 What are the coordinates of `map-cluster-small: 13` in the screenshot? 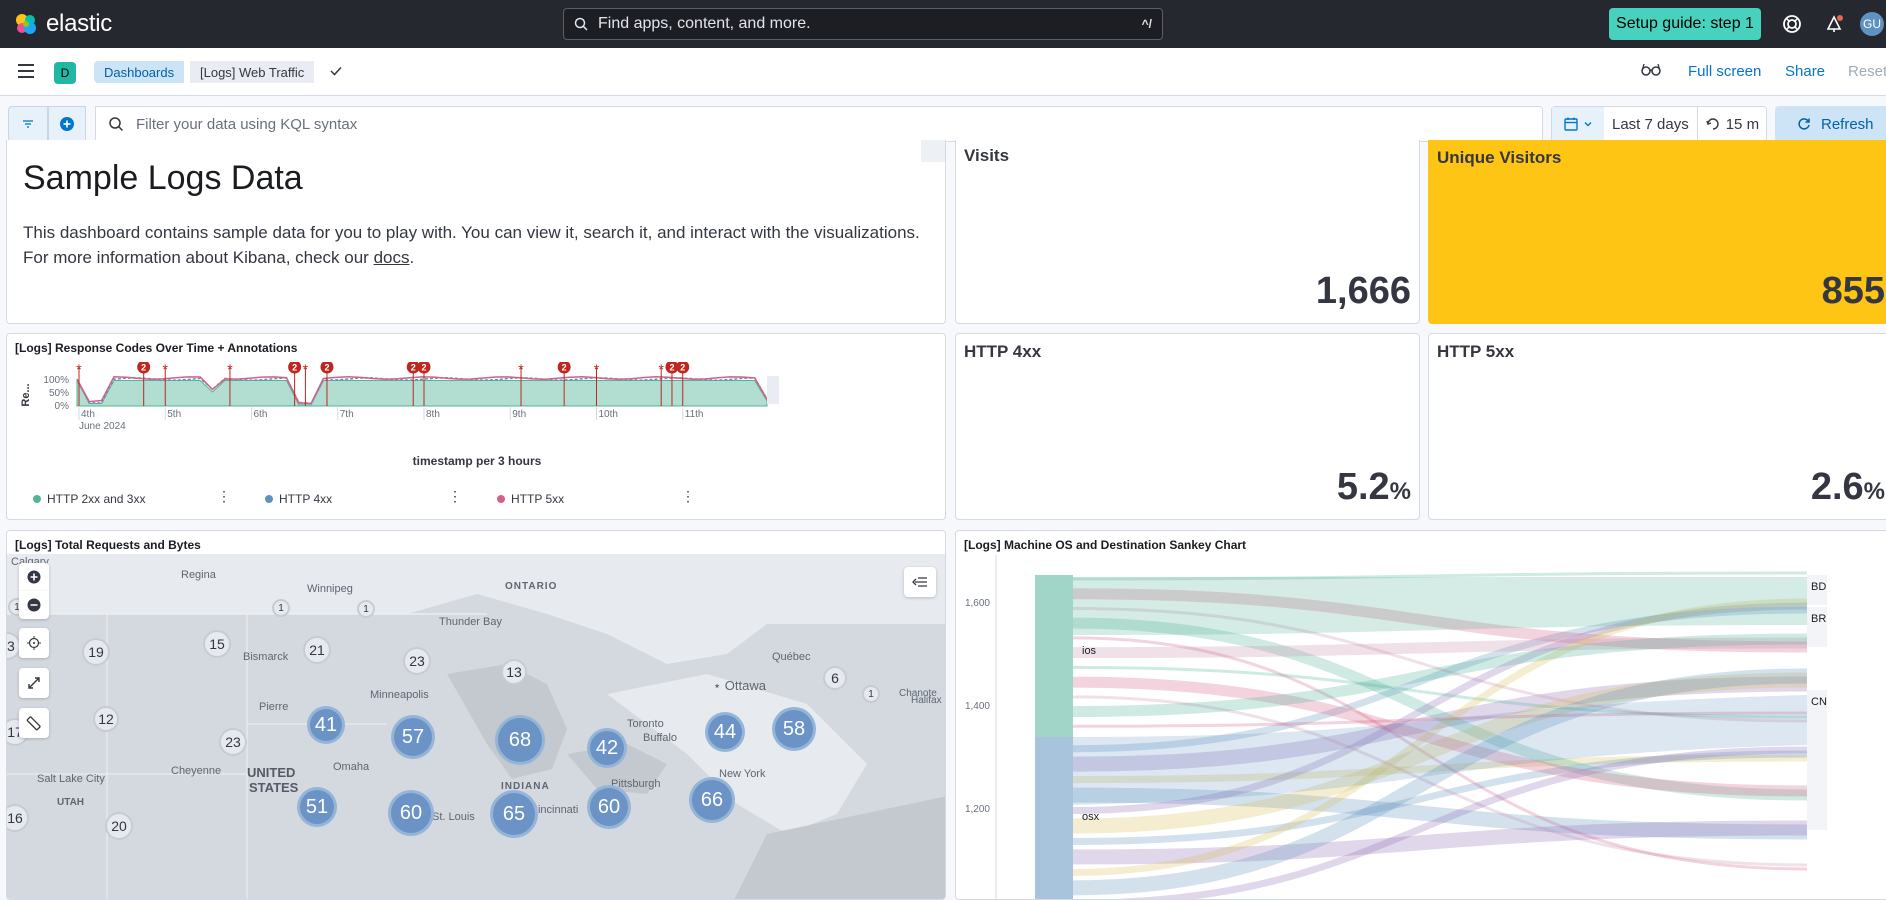 It's located at (514, 672).